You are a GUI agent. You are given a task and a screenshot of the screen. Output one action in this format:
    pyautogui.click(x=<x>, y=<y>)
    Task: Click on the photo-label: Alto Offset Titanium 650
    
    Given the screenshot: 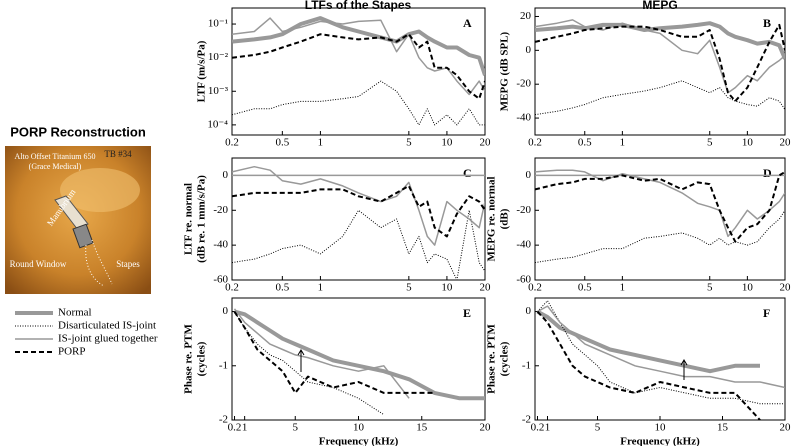 What is the action you would take?
    pyautogui.click(x=55, y=156)
    